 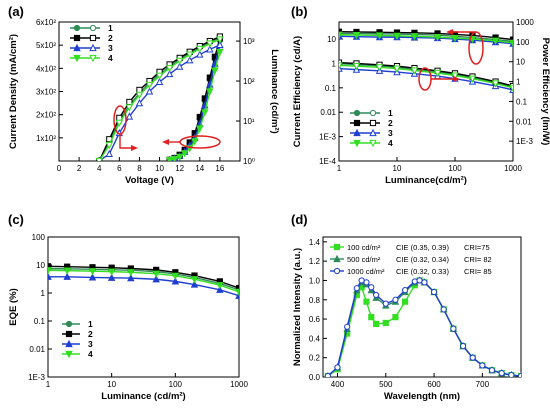 What do you see at coordinates (422, 259) in the screenshot?
I see `legend-cie: CIE (0.32, 0.34)` at bounding box center [422, 259].